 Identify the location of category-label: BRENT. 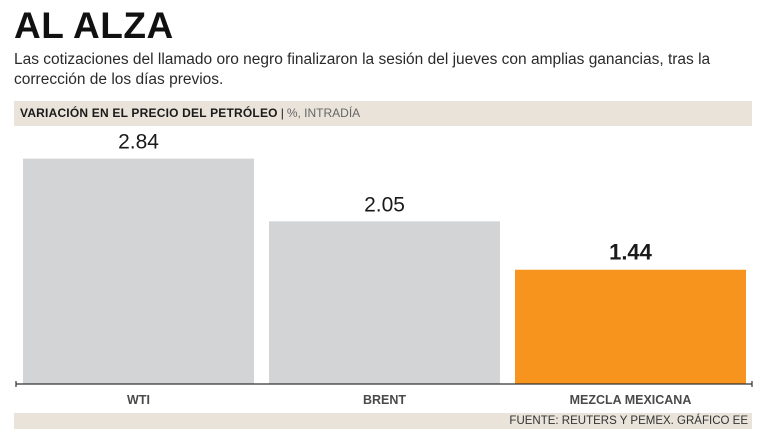
(384, 400).